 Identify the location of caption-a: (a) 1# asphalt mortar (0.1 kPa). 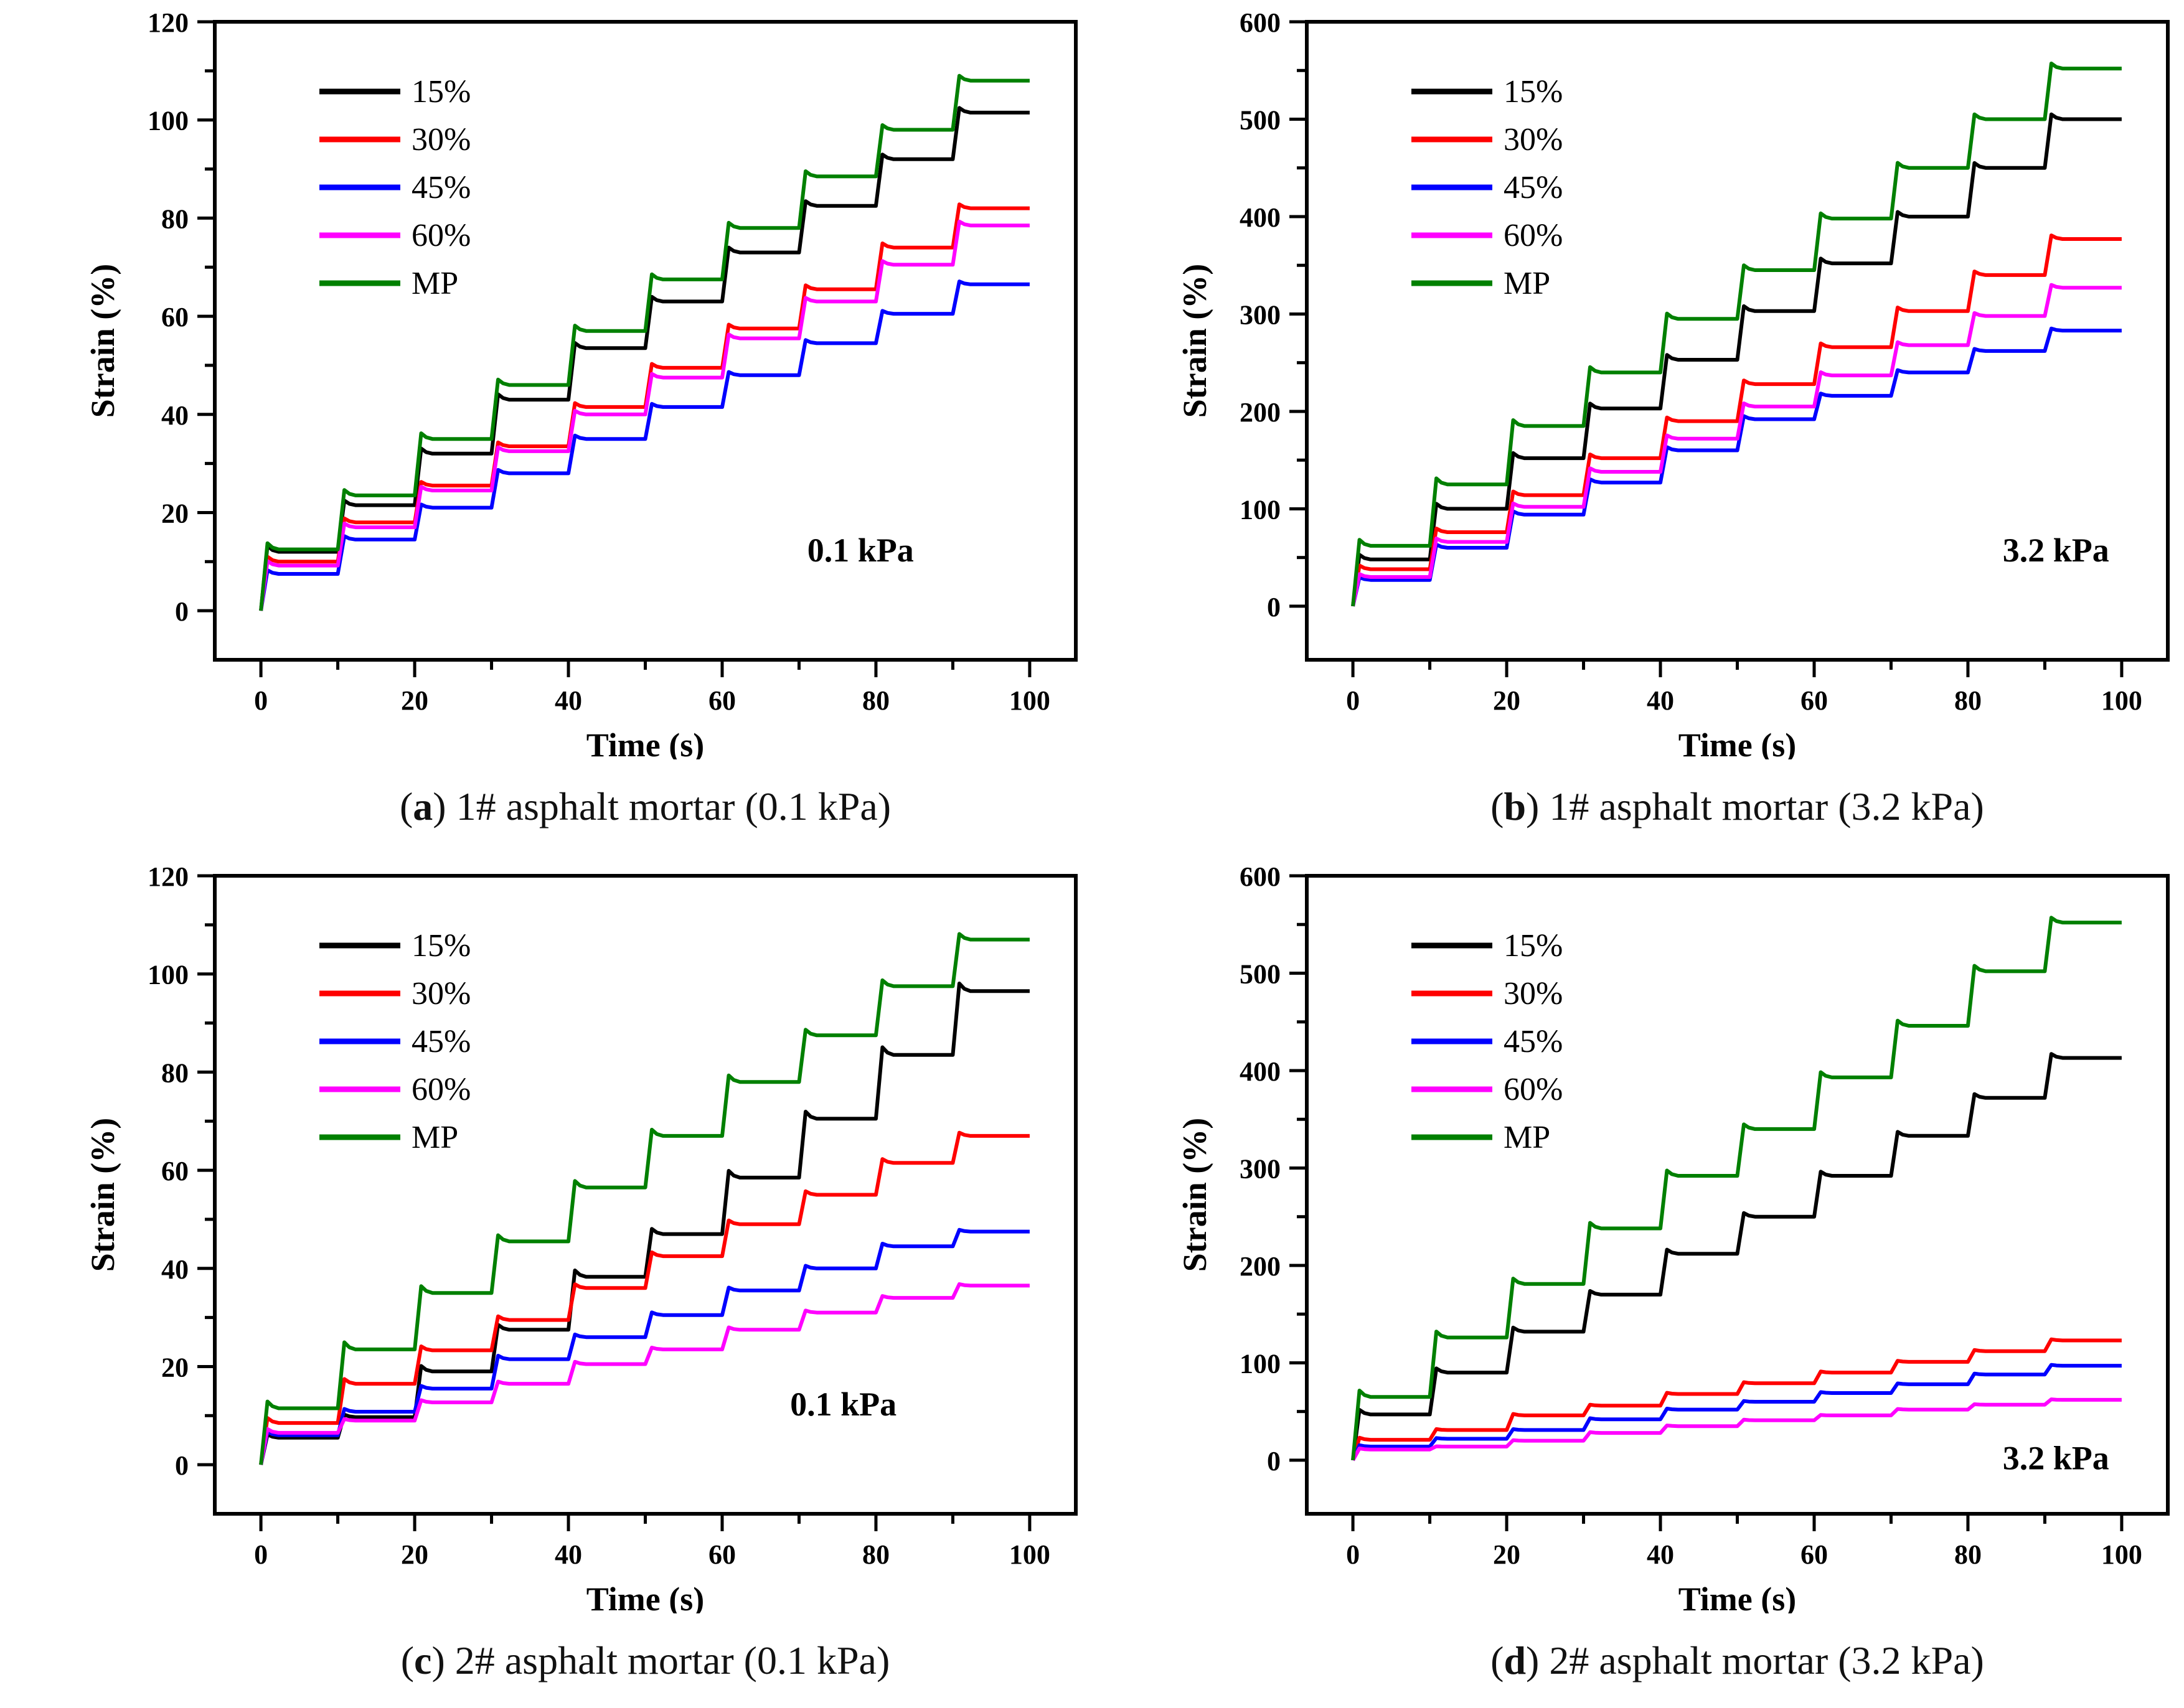
(646, 807).